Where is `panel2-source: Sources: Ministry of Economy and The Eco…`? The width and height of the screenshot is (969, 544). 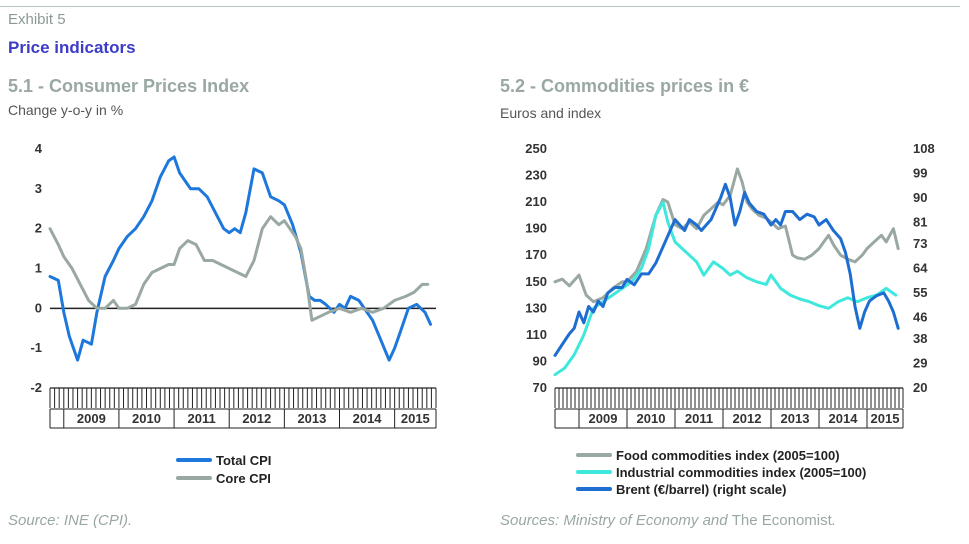 panel2-source: Sources: Ministry of Economy and The Eco… is located at coordinates (668, 520).